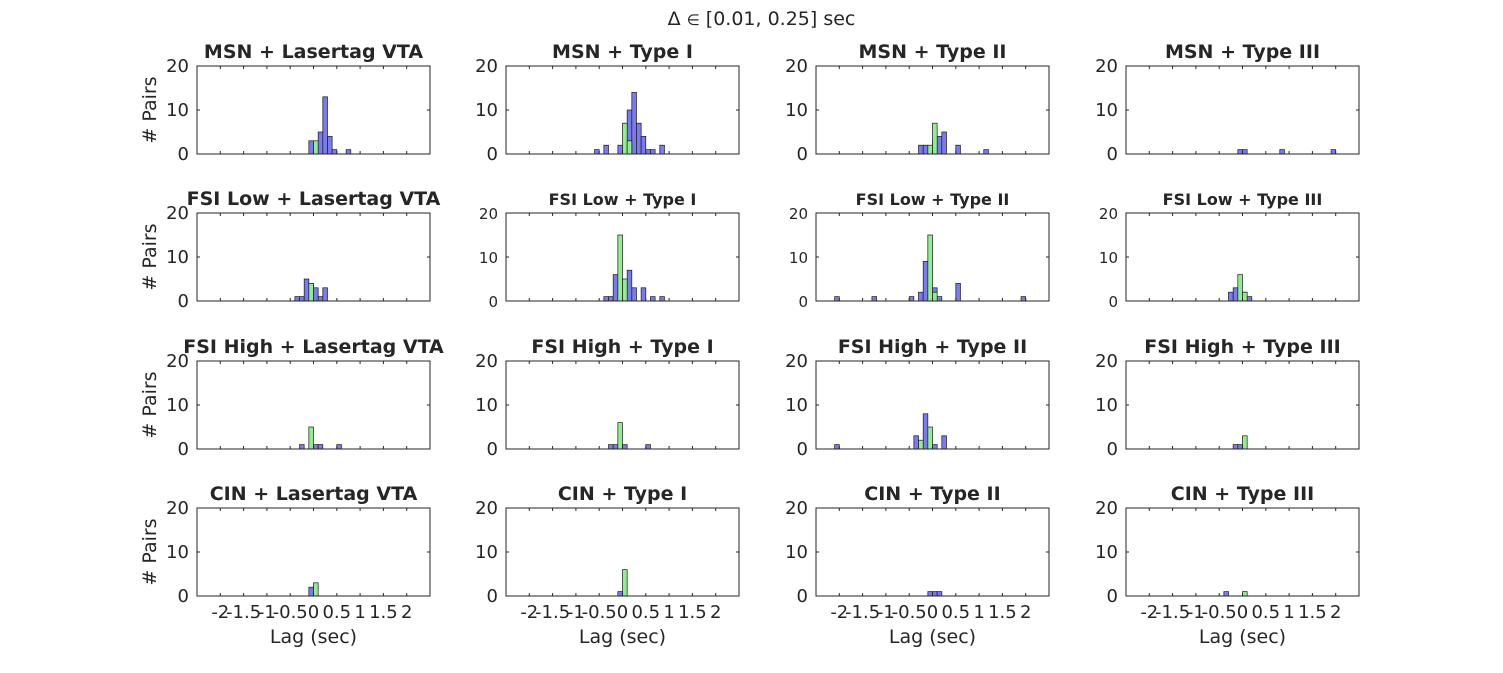  What do you see at coordinates (622, 52) in the screenshot?
I see `panel-title-msn-type-i: MSN + Type I` at bounding box center [622, 52].